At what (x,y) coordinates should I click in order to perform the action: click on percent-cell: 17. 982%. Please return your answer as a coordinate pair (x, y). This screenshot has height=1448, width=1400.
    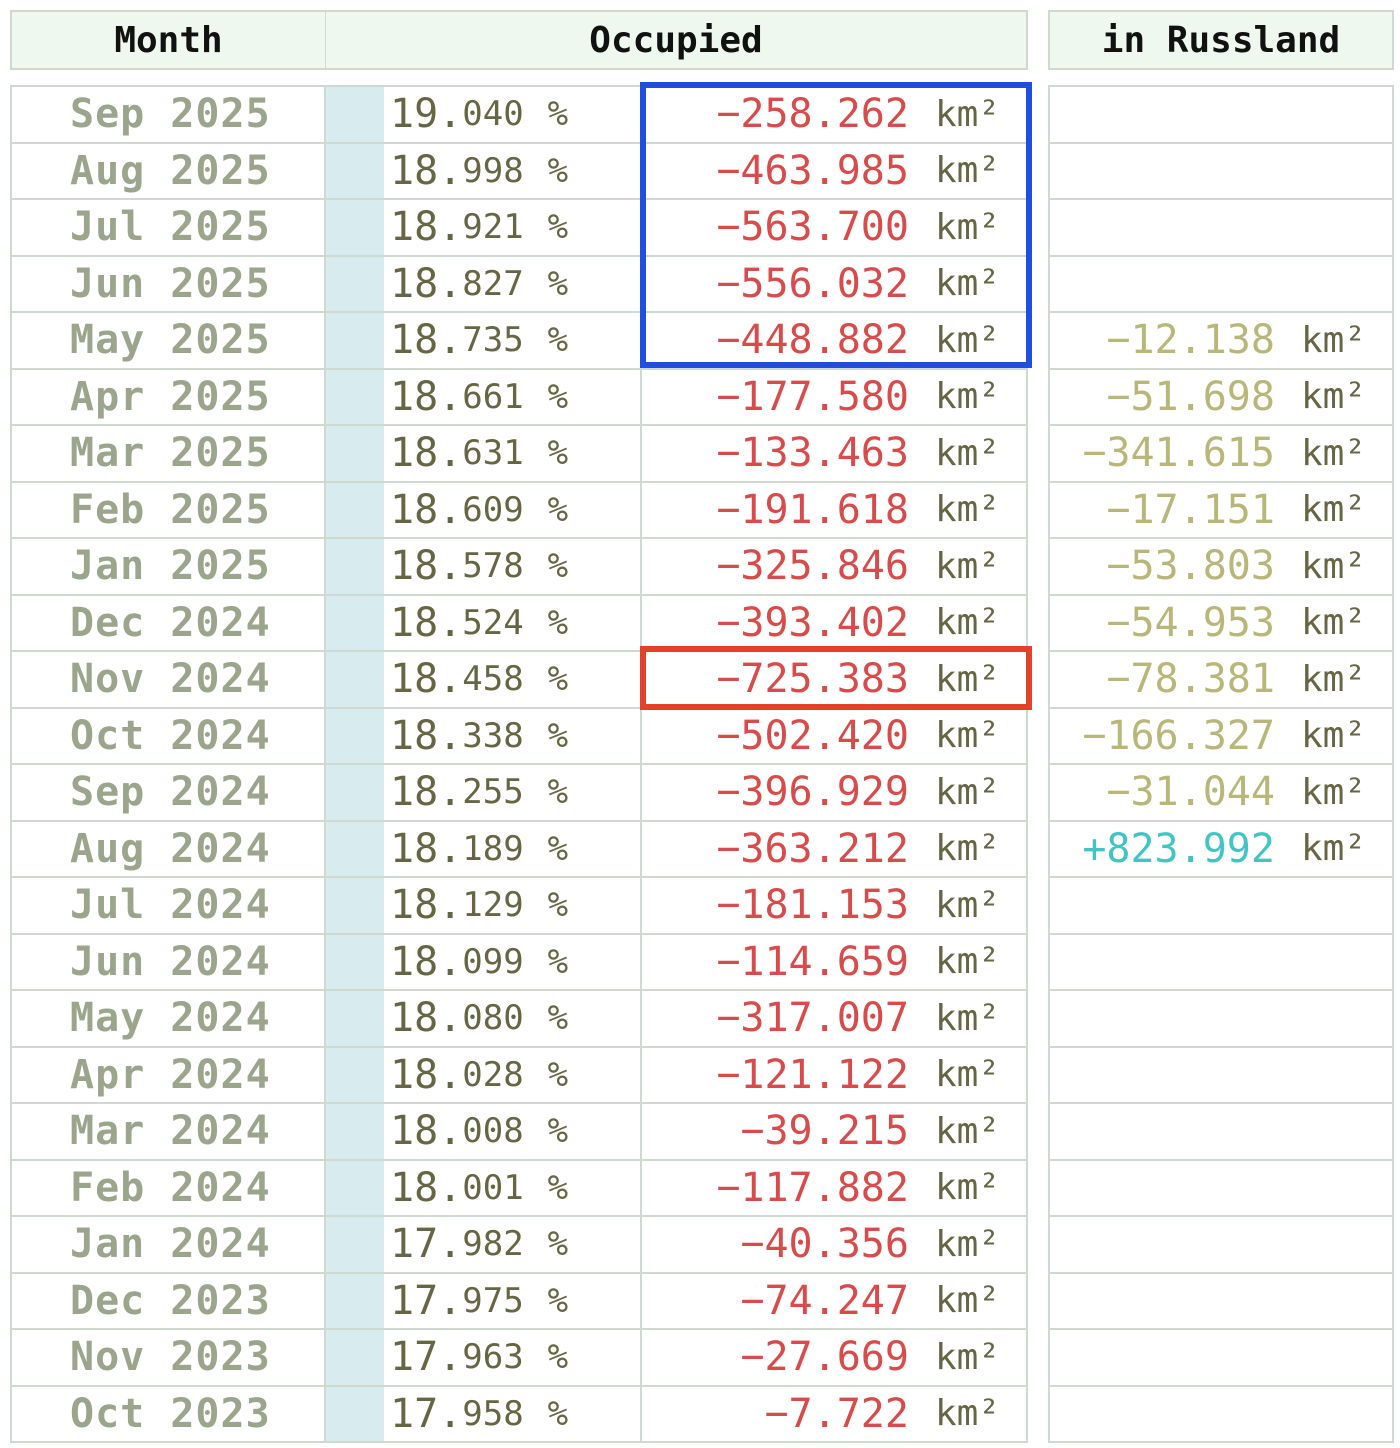
    Looking at the image, I should click on (513, 1244).